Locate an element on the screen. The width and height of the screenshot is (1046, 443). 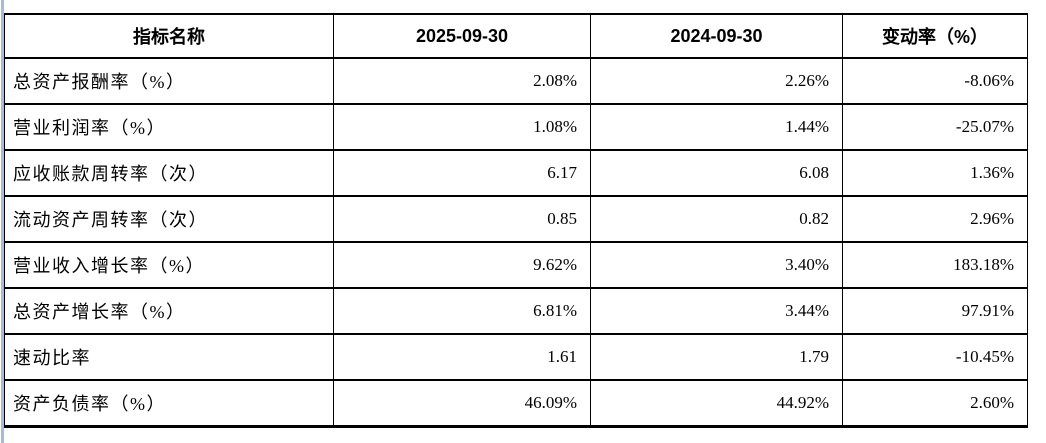
value-2024-cell: 44.92% is located at coordinates (716, 403).